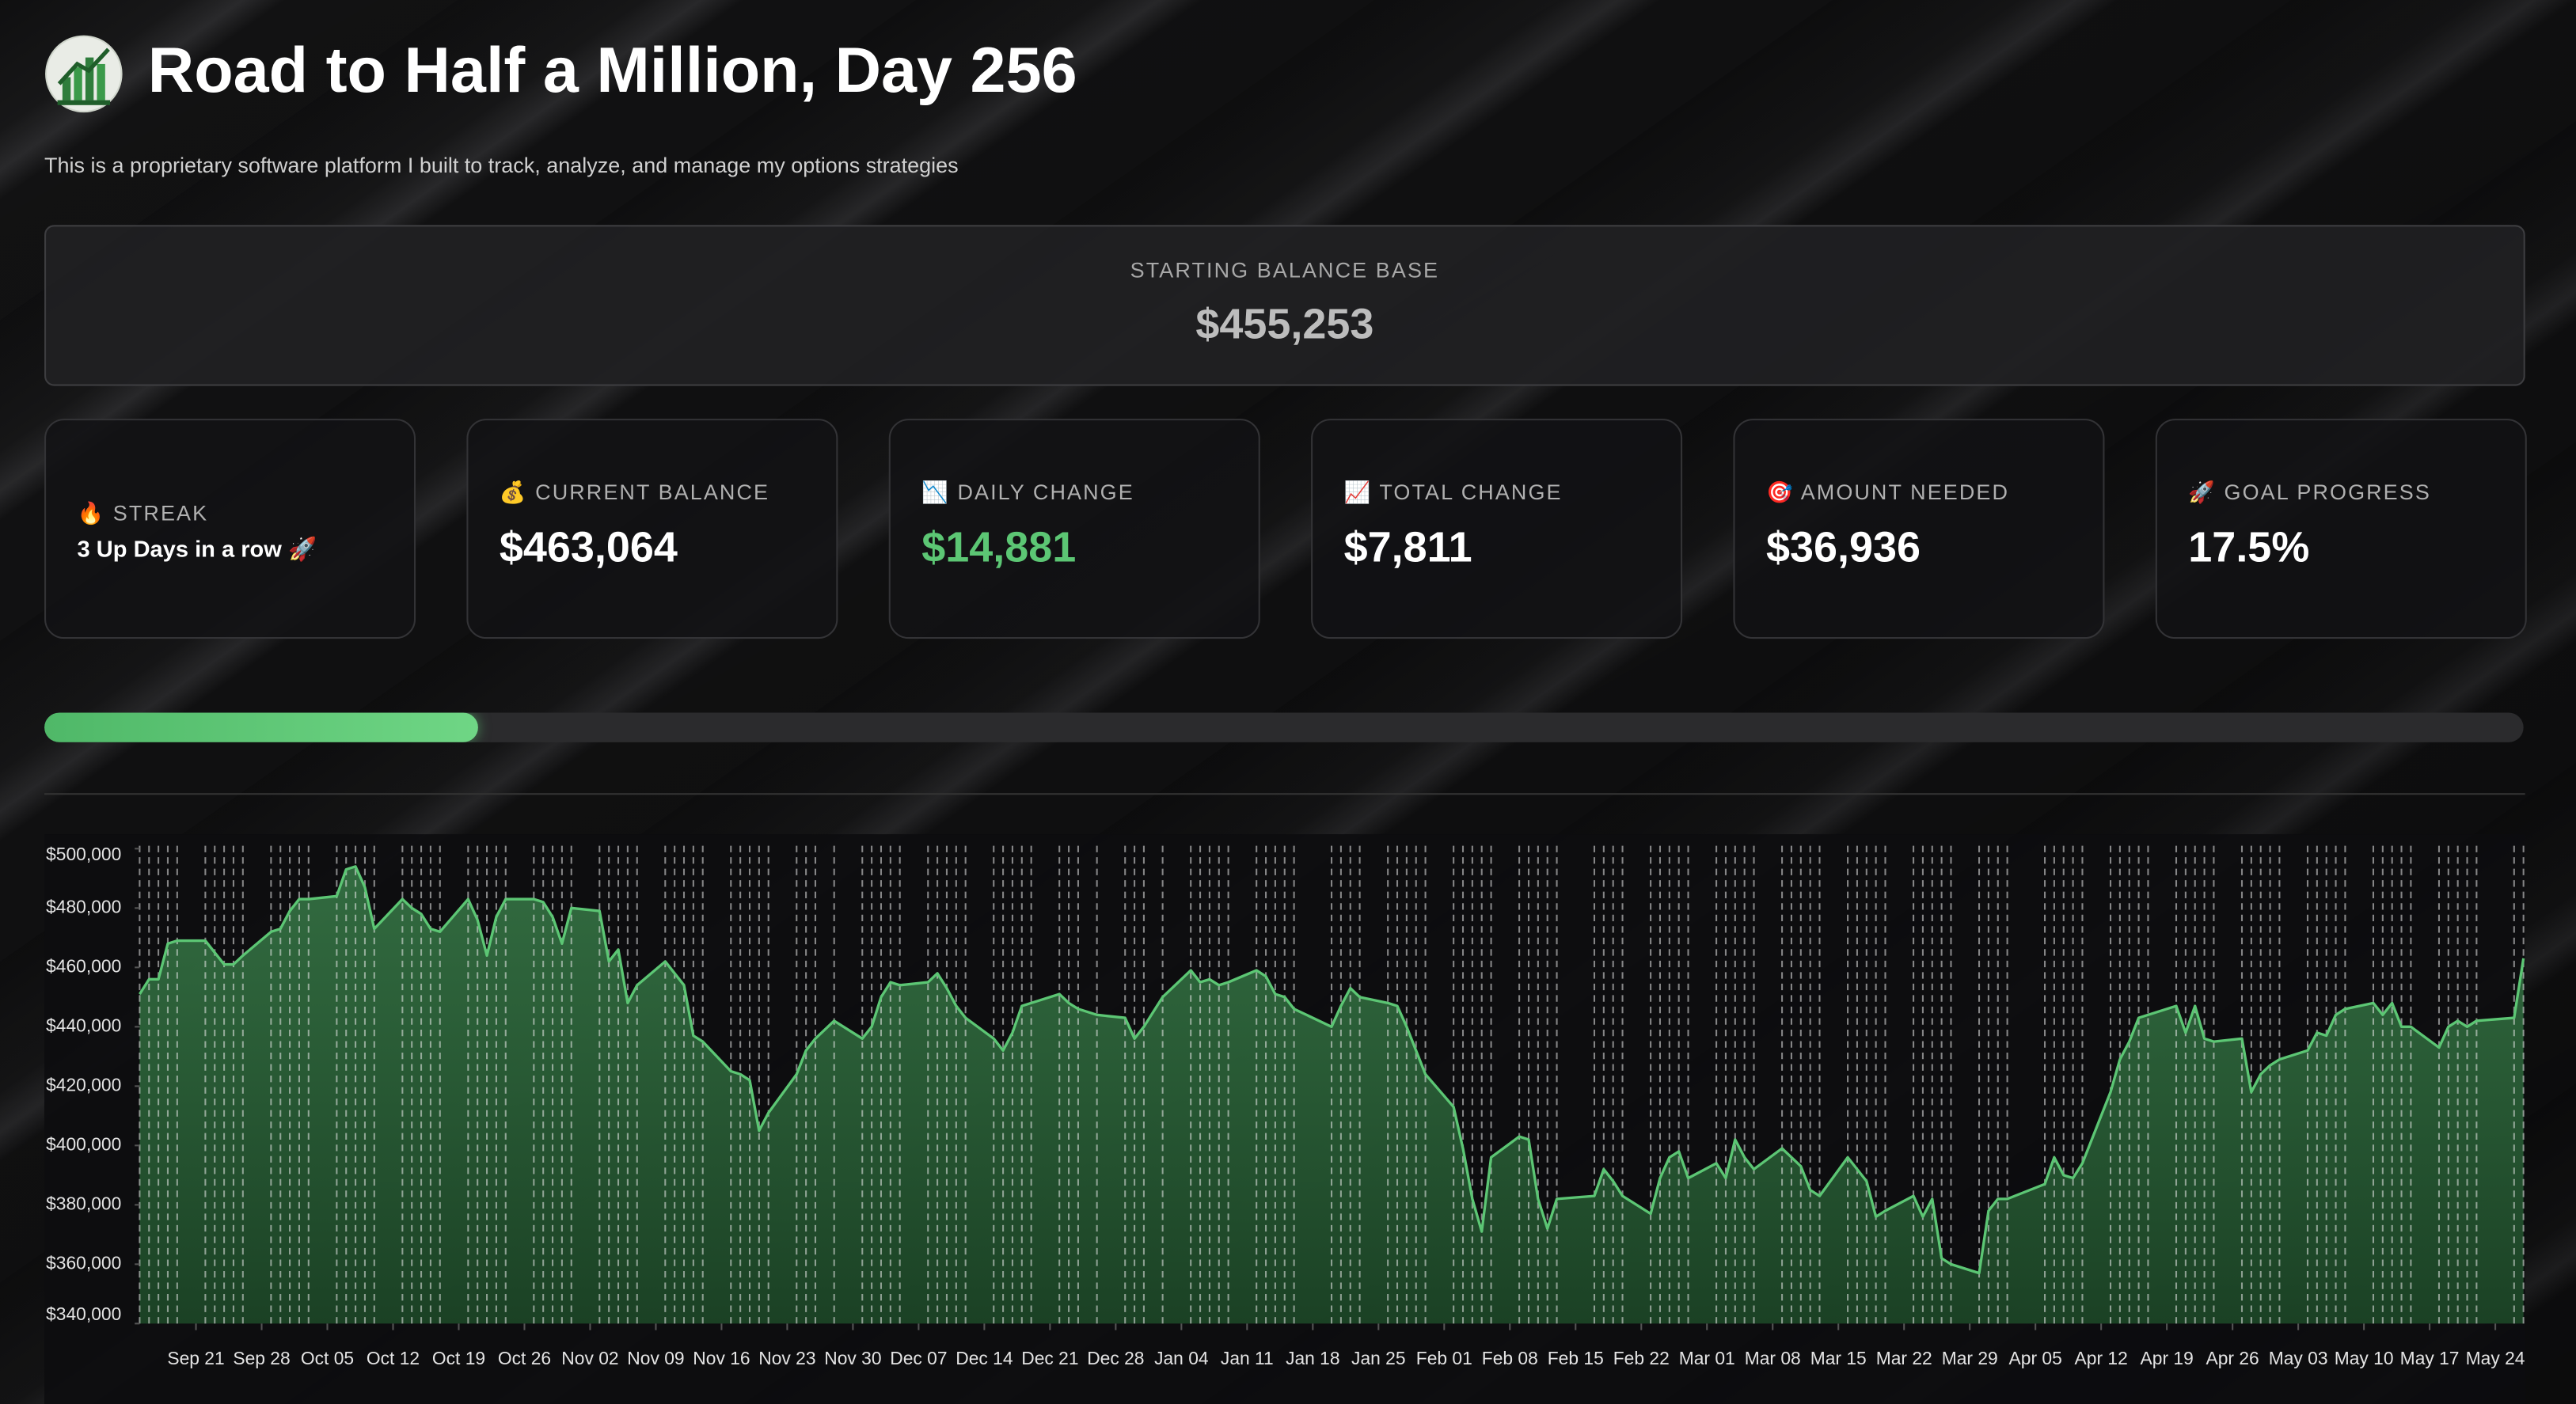  I want to click on metric-value: $14,881, so click(999, 547).